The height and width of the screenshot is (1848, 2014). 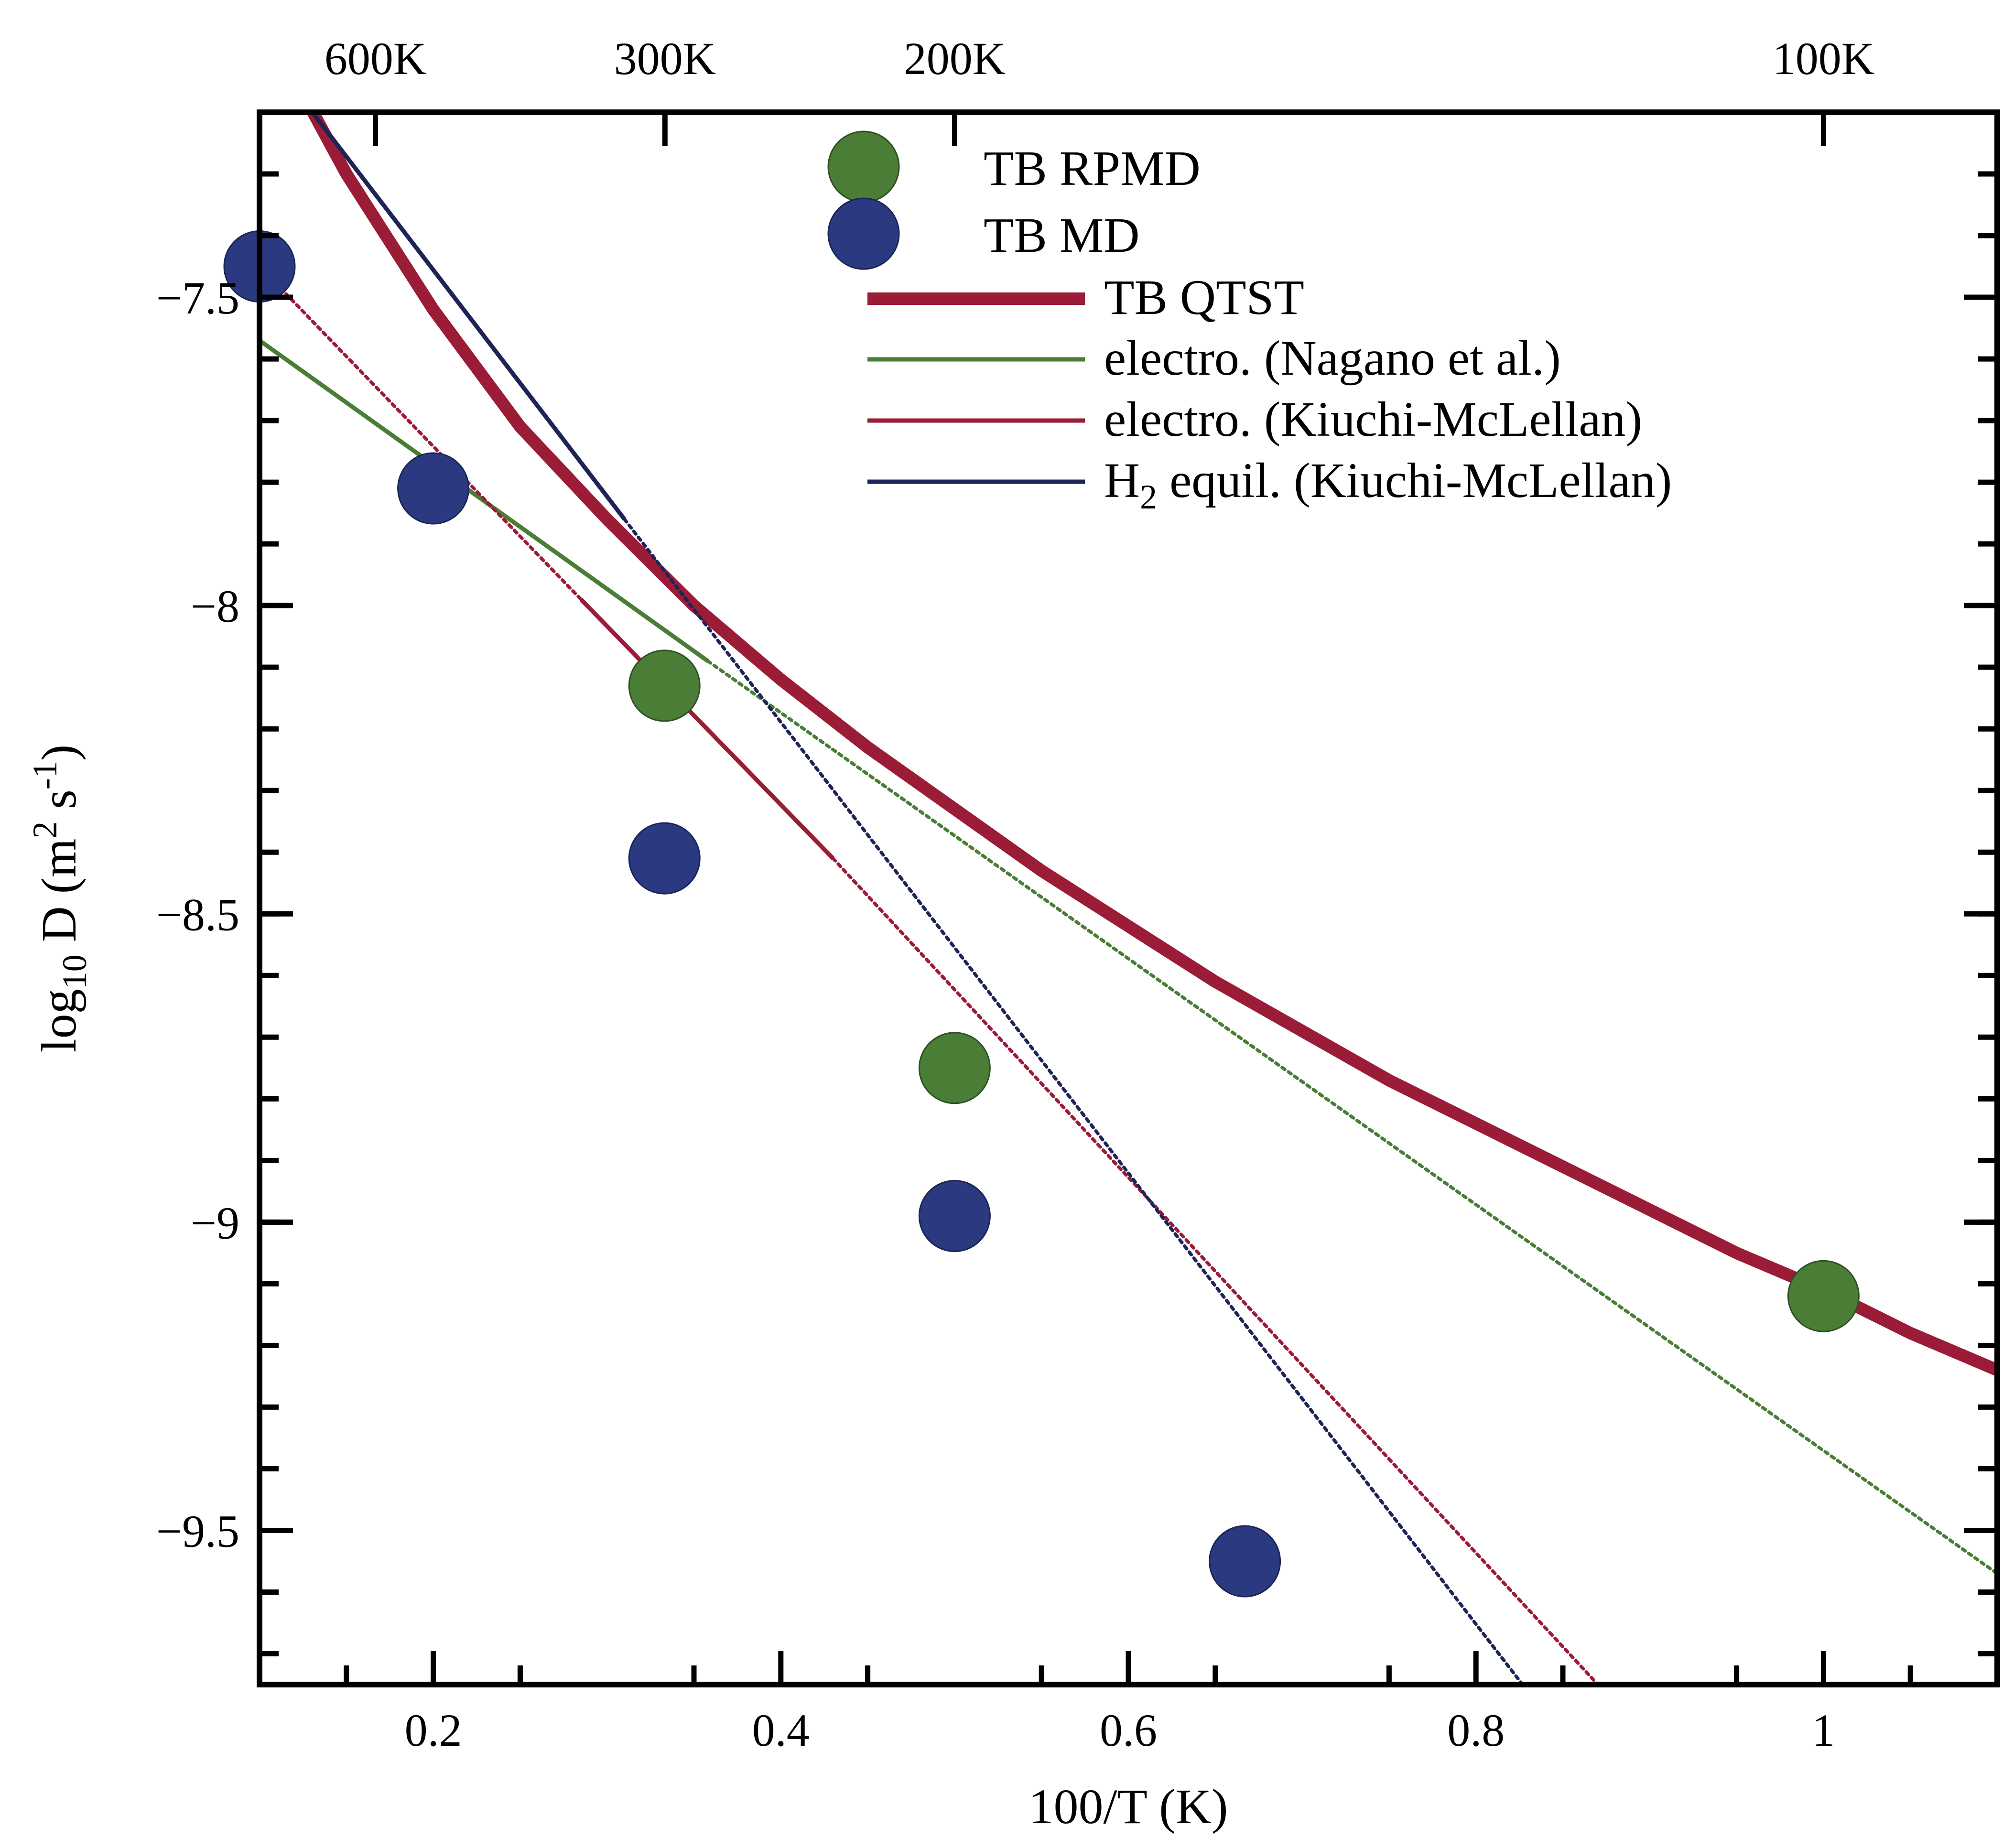 I want to click on x-tick-label-3: 0.8, so click(x=1476, y=1731).